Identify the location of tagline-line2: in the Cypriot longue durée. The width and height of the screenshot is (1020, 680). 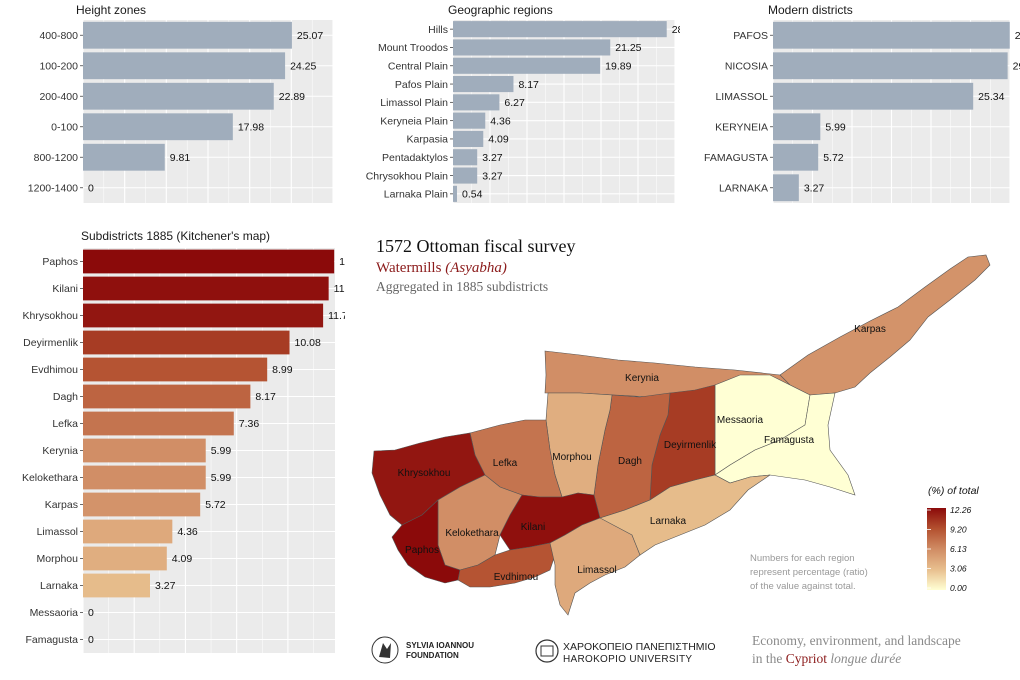
(826, 658).